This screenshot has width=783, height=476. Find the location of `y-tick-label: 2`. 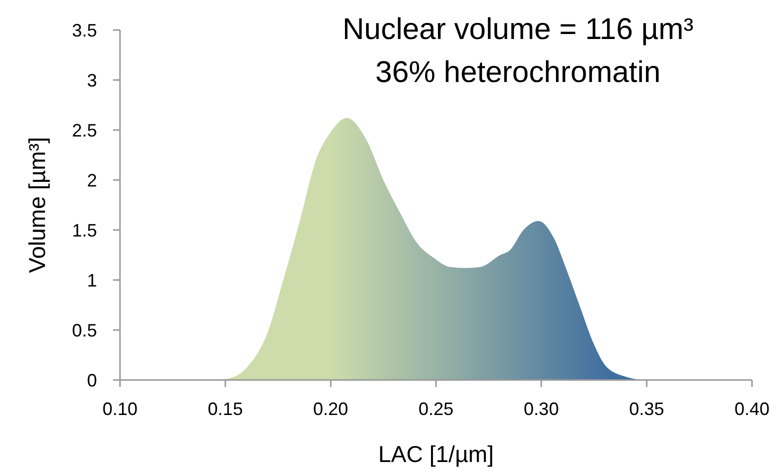

y-tick-label: 2 is located at coordinates (91, 180).